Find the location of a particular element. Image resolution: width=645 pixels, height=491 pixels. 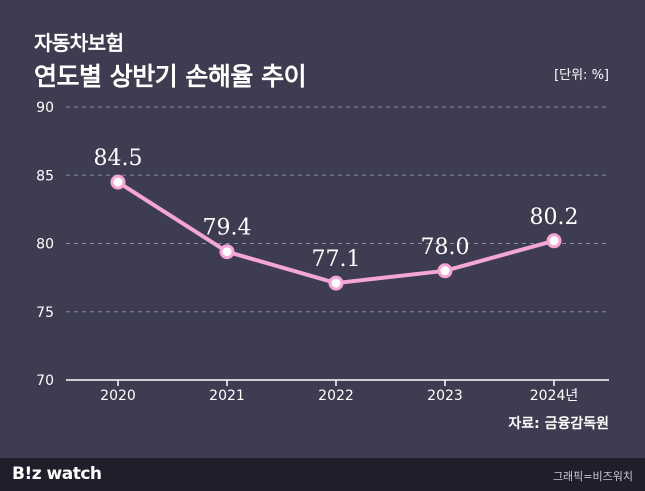

data-label: 80.2 is located at coordinates (554, 217).